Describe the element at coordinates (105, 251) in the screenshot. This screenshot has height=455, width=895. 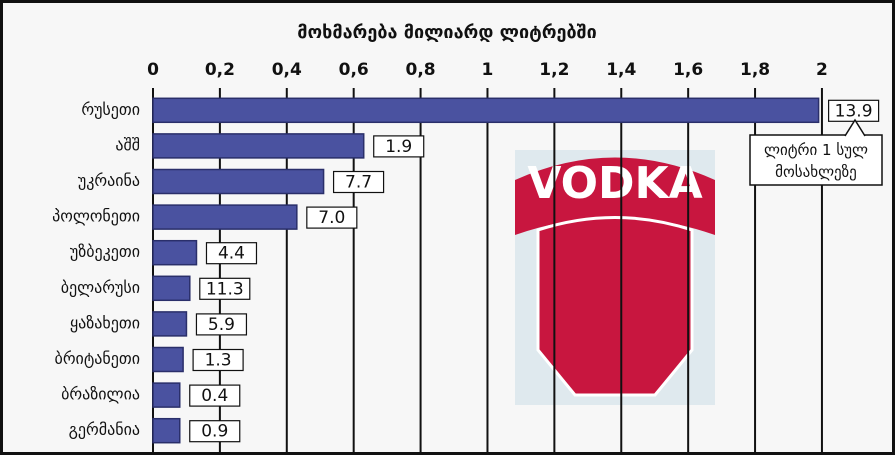
I see `y-tick-label: უზბეკეთი` at that location.